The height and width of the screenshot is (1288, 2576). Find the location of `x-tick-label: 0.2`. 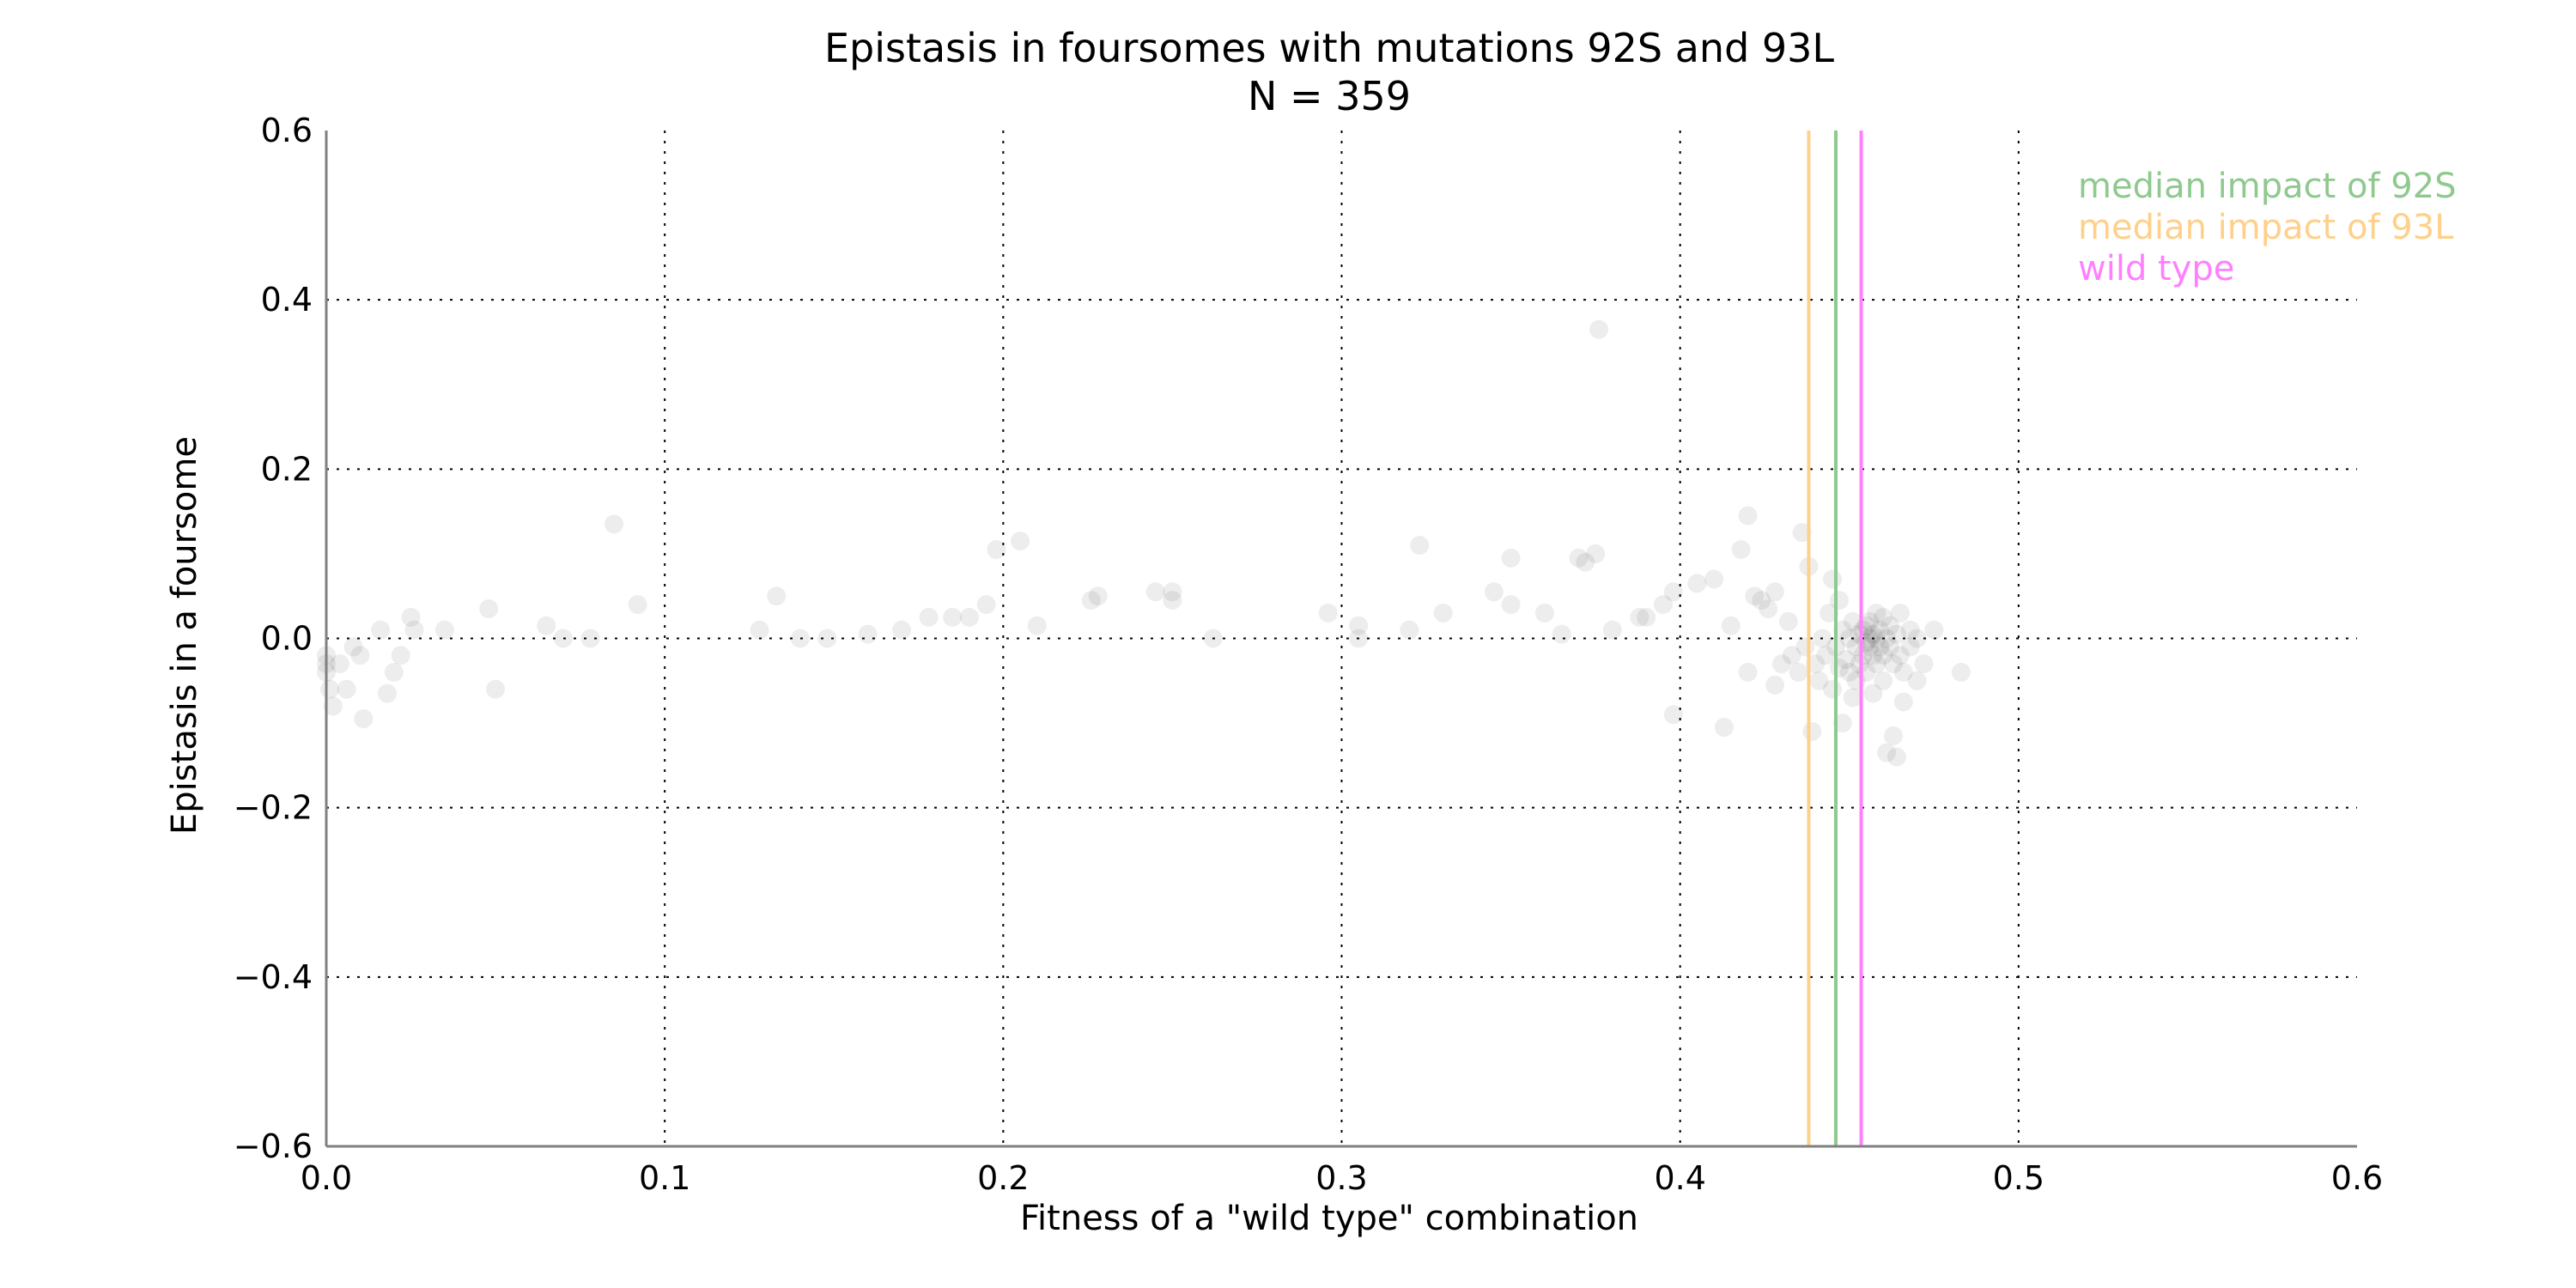

x-tick-label: 0.2 is located at coordinates (1003, 1178).